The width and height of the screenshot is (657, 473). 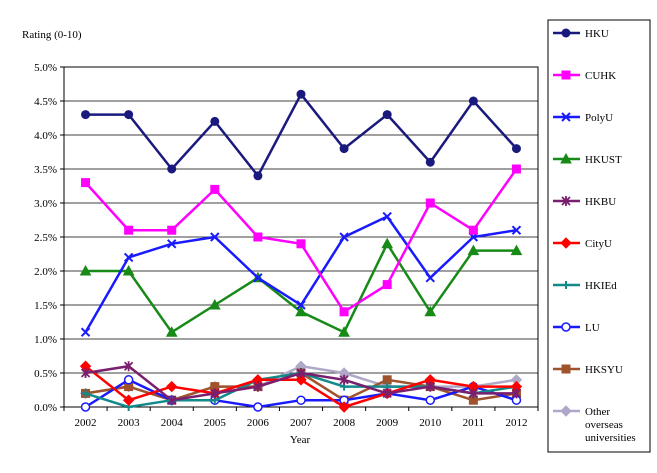 I want to click on x-tick-label: 2008, so click(x=344, y=423).